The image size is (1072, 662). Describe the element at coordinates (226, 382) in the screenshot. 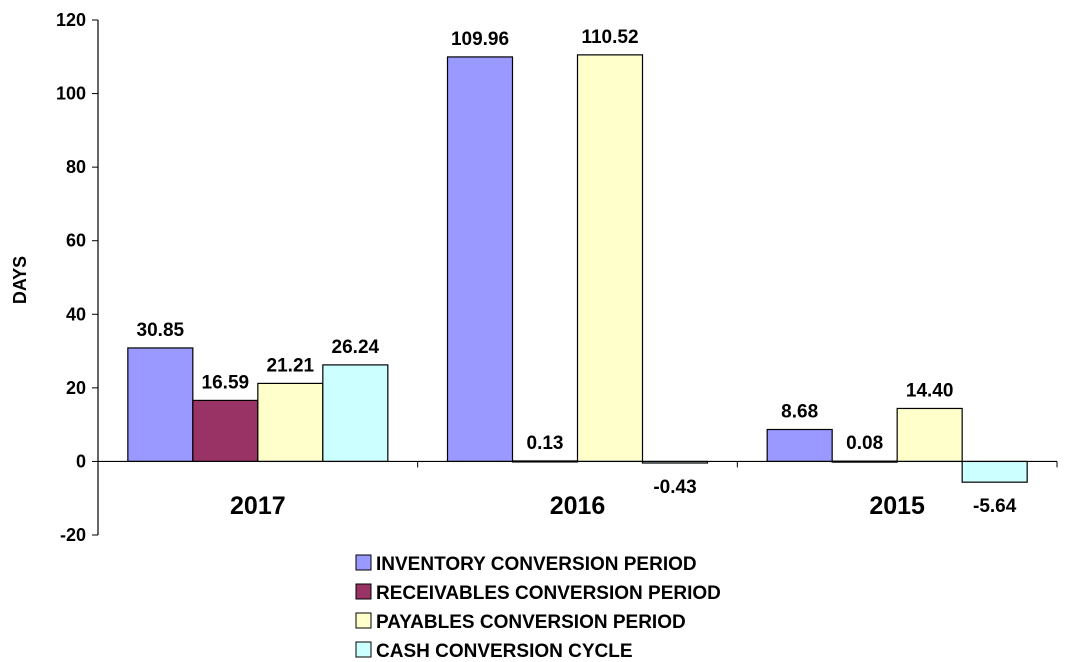

I see `data-label: 16.59` at that location.